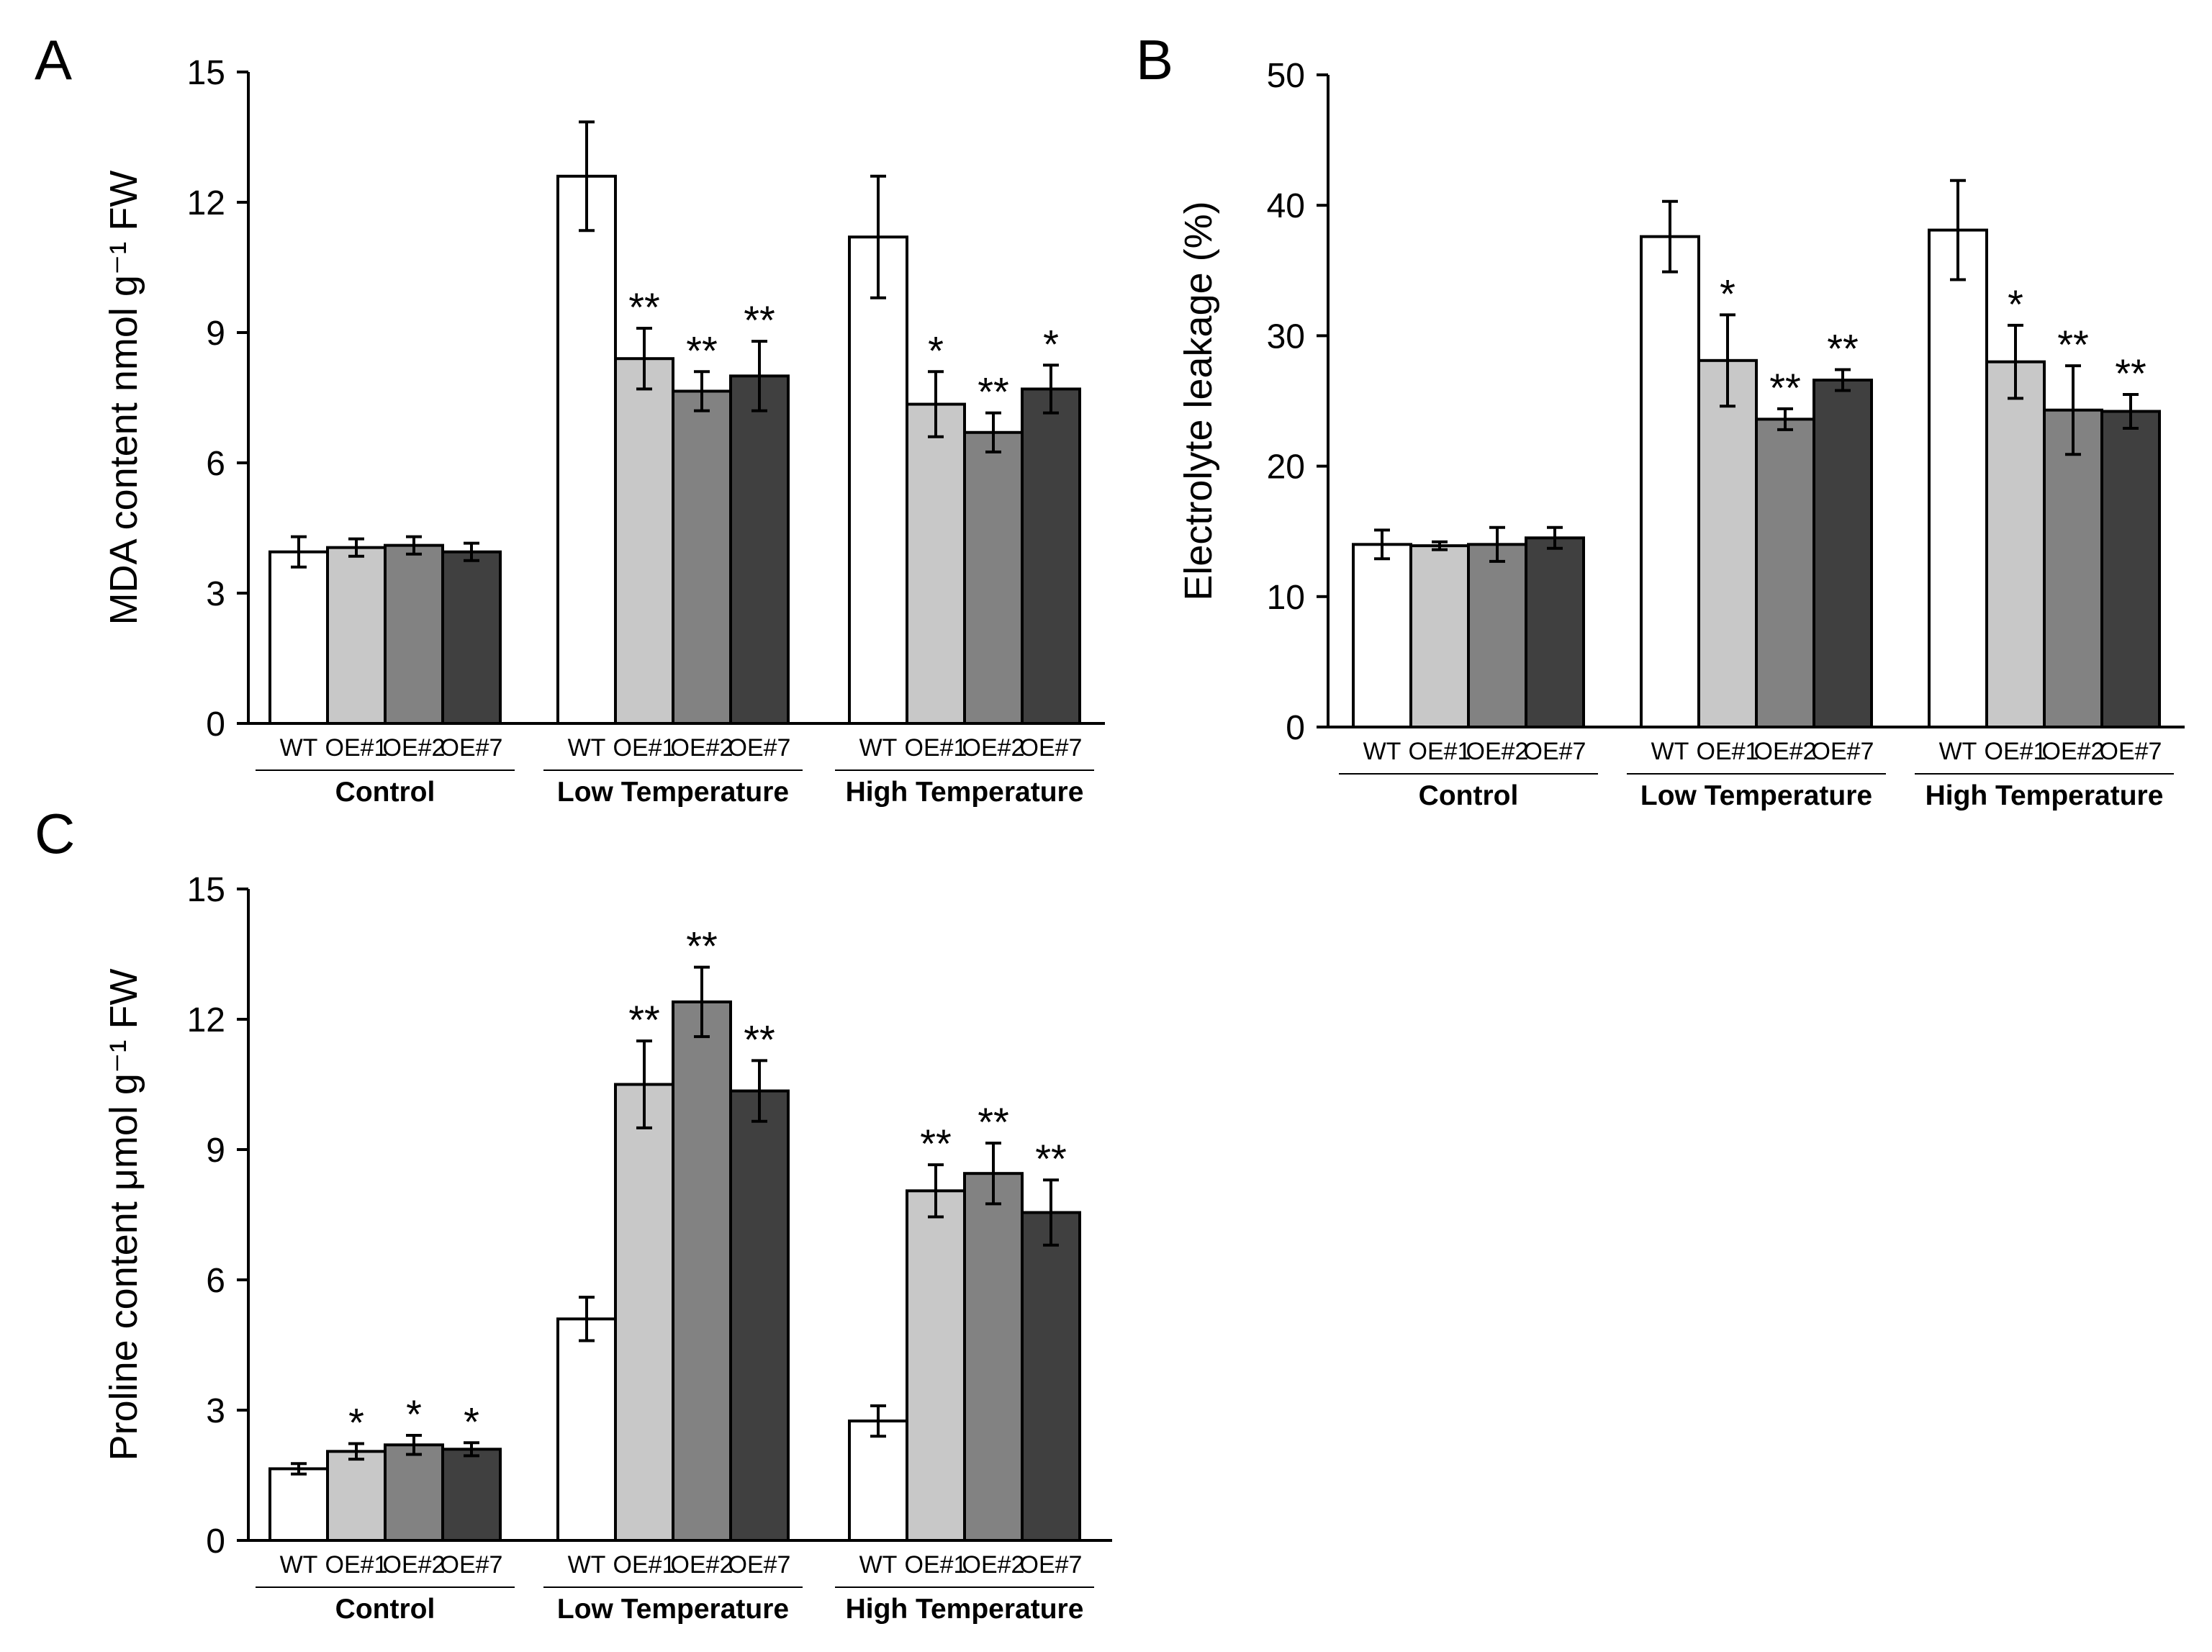 Image resolution: width=2212 pixels, height=1652 pixels. I want to click on y-tick-label: 30, so click(1286, 336).